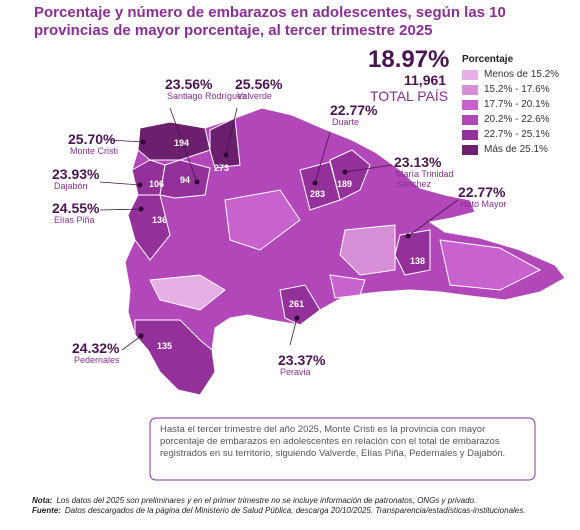 The width and height of the screenshot is (580, 530). I want to click on province-count: 135, so click(165, 346).